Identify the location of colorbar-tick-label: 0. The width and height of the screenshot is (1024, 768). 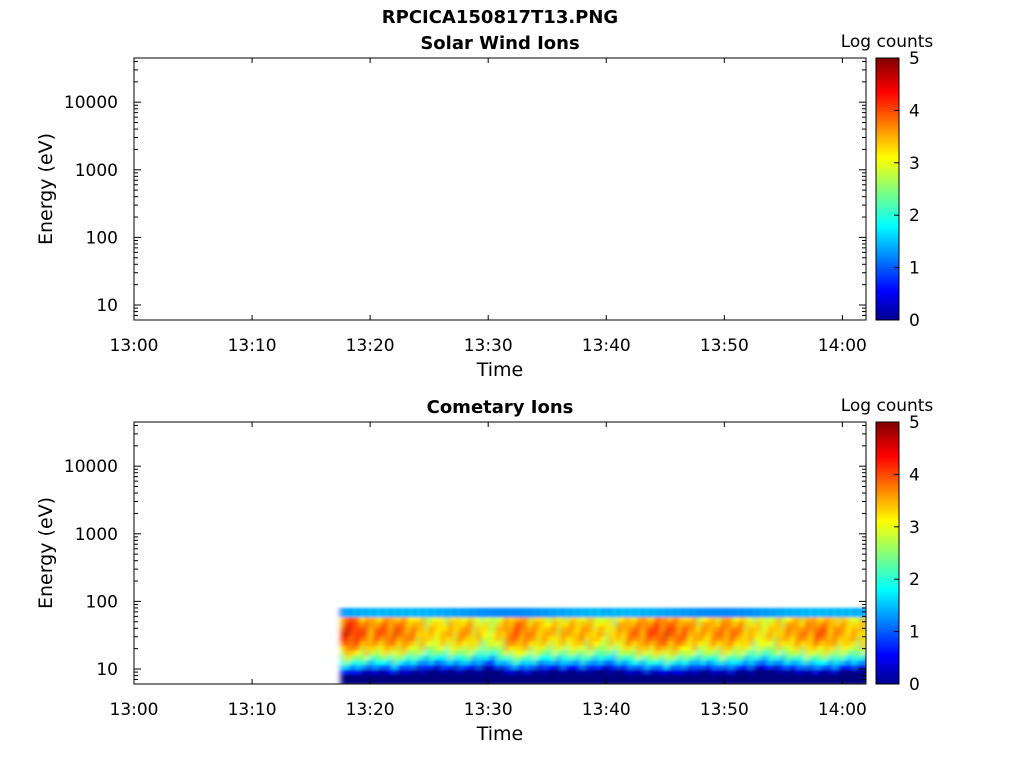
(914, 321).